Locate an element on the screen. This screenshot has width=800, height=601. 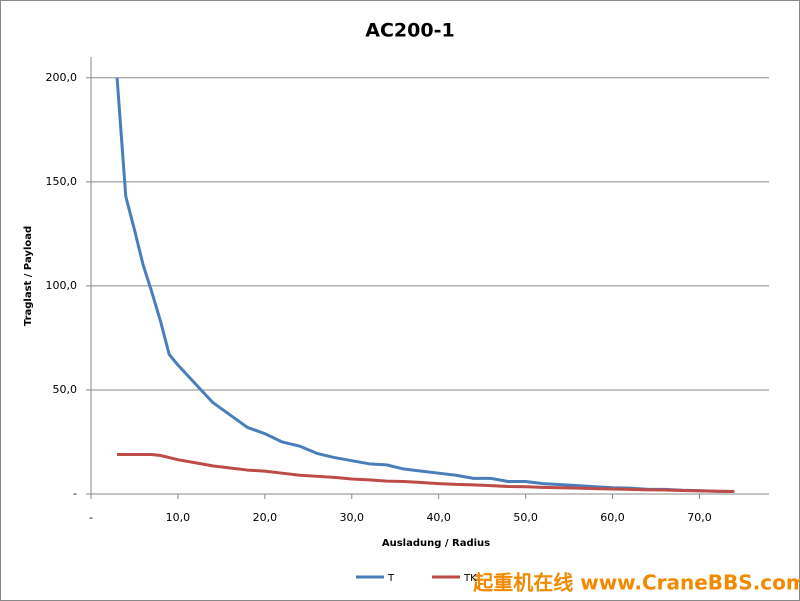
x-tick-label: 50,0 is located at coordinates (525, 517).